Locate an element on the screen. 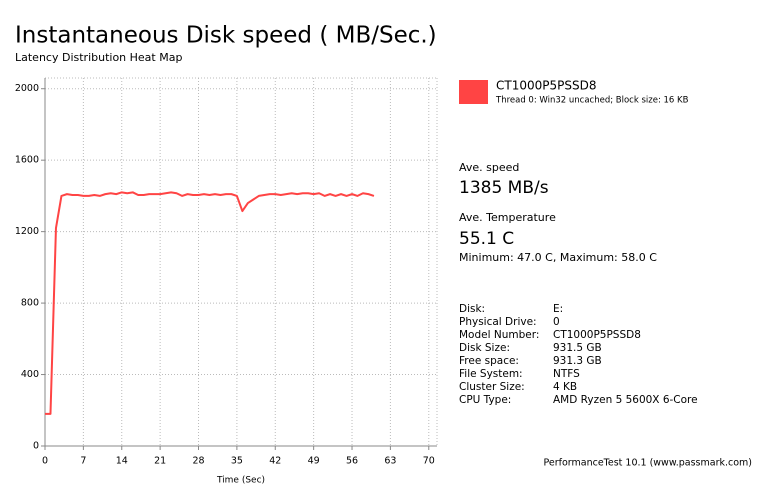  speed-value: 1385 MB/s is located at coordinates (504, 188).